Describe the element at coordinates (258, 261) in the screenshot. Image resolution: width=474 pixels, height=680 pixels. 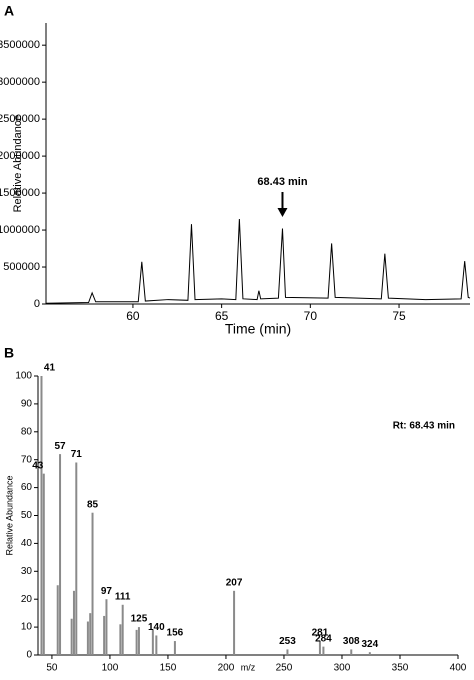
I see `chromatogram-line` at that location.